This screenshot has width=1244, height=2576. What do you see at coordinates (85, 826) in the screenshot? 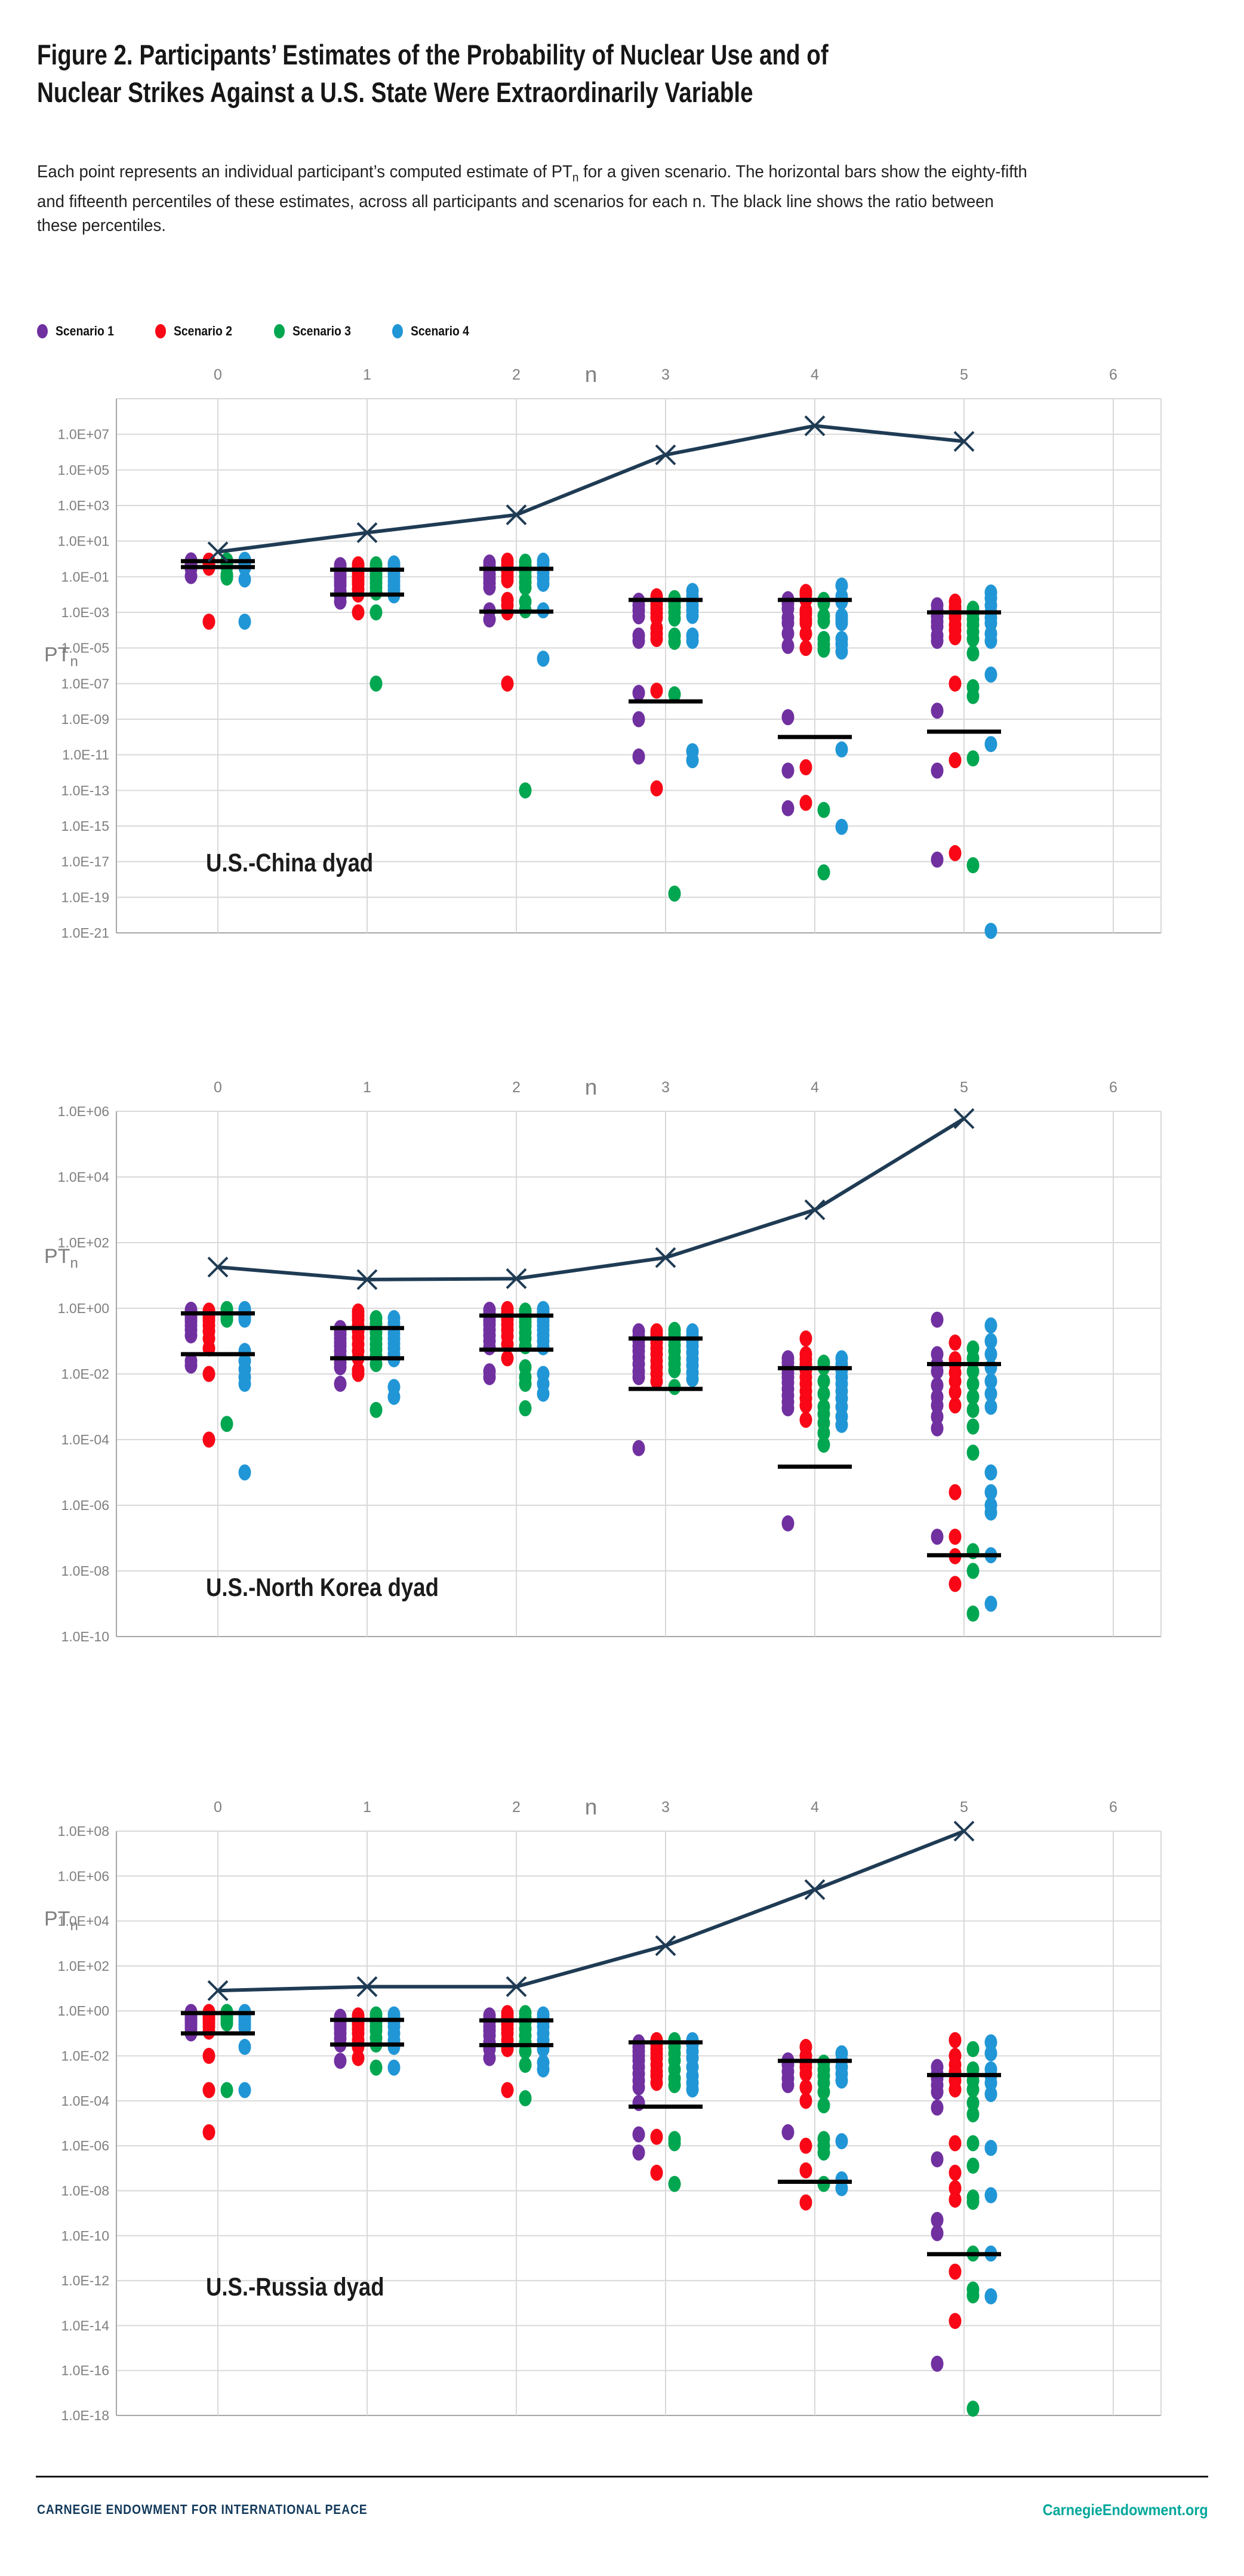
I see `y-tick-label: 1.0E-15` at bounding box center [85, 826].